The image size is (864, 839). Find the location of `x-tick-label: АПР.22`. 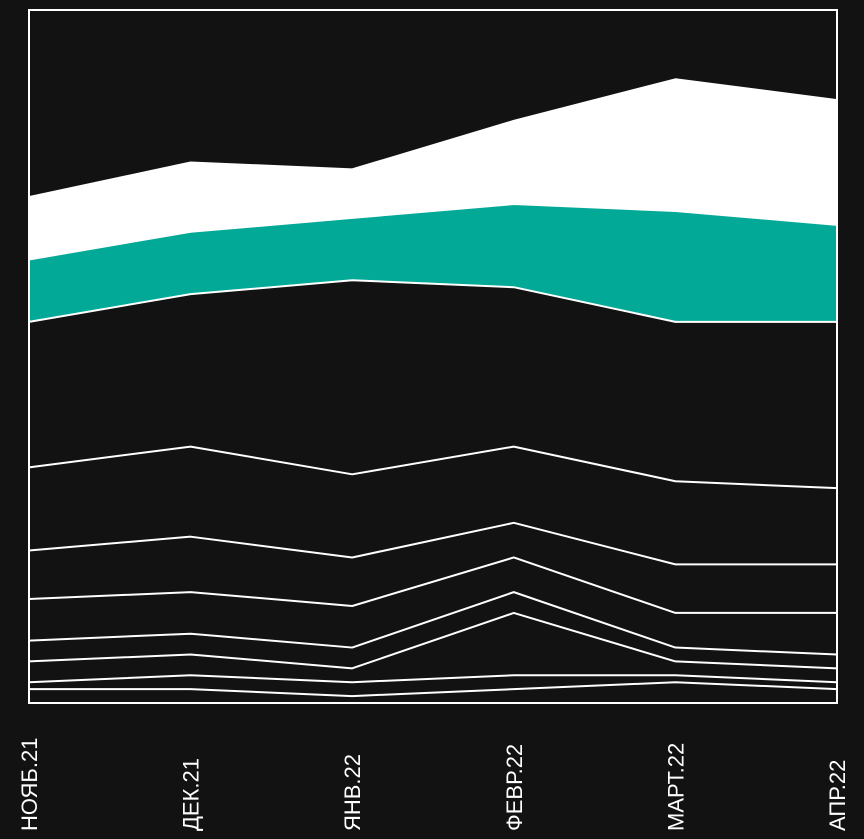

x-tick-label: АПР.22 is located at coordinates (837, 795).